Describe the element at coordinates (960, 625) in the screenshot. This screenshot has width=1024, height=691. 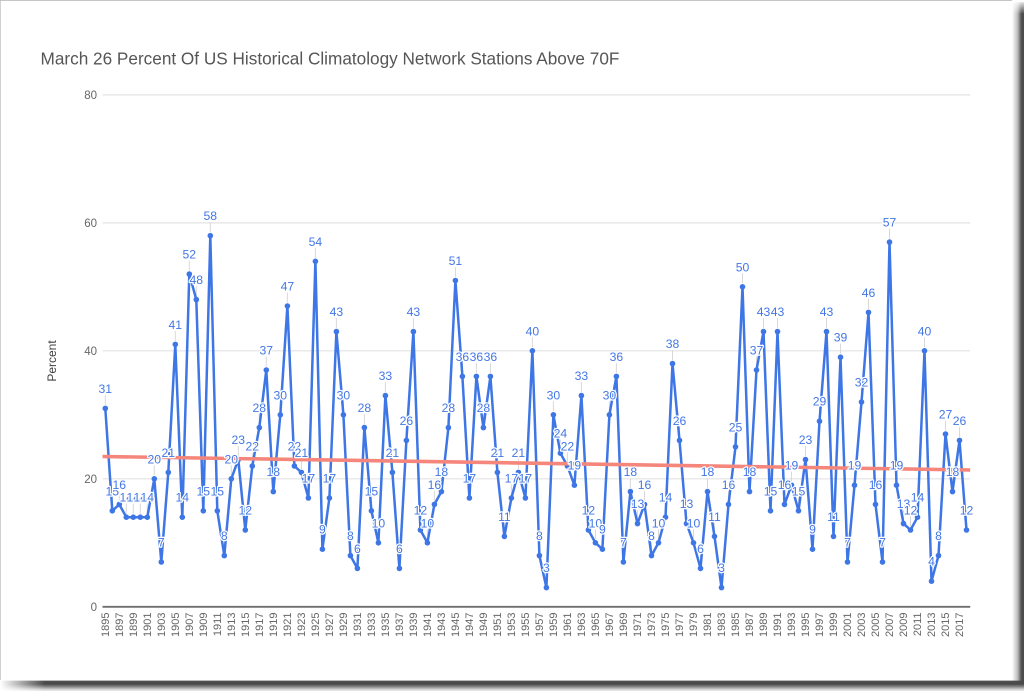
I see `svg-text: 2017` at that location.